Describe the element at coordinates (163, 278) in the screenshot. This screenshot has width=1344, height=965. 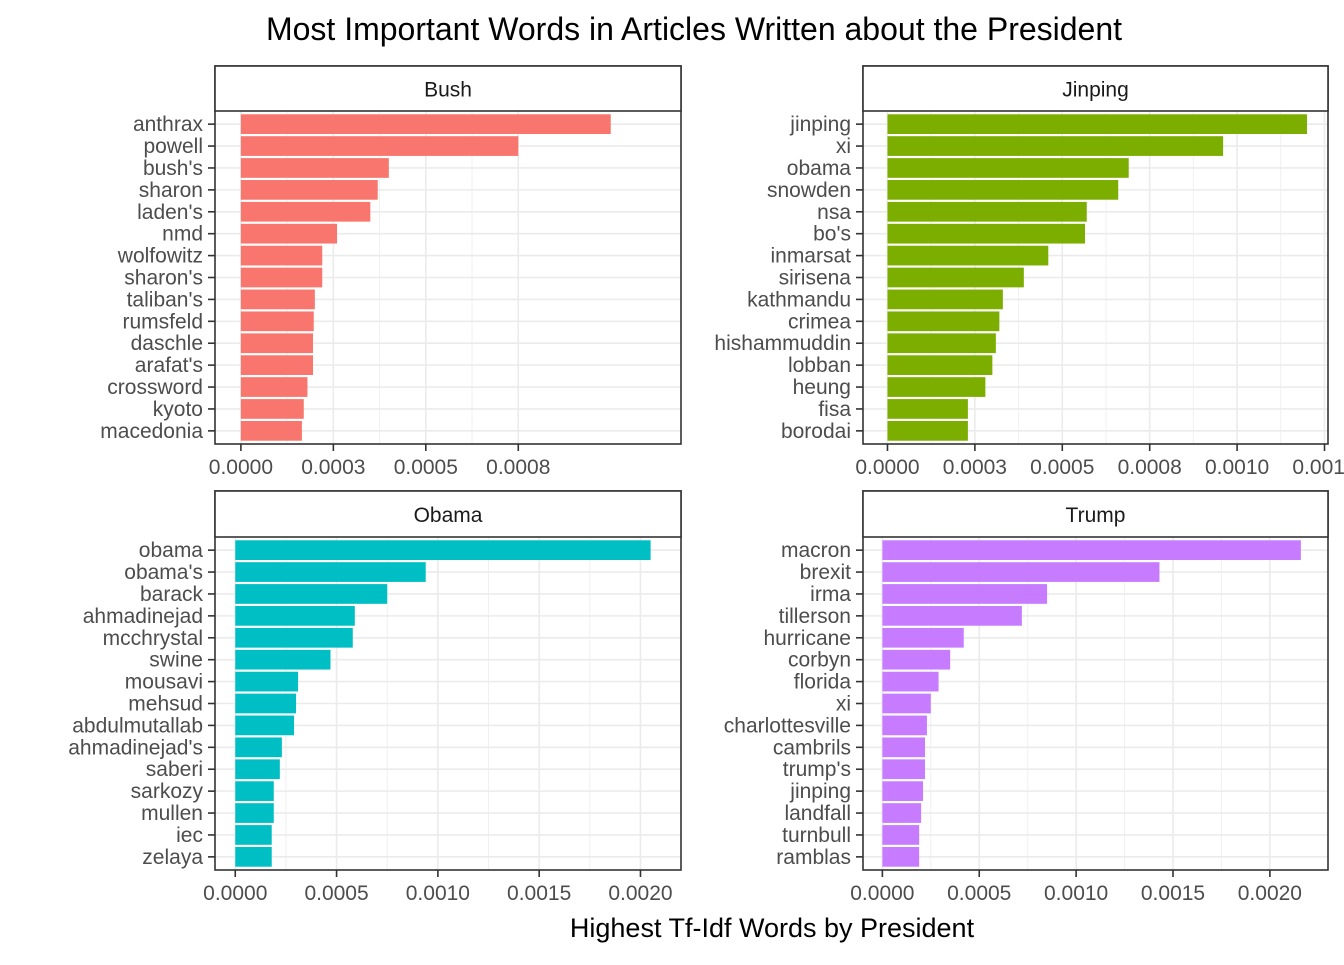
I see `y-tick-label: sharon's` at that location.